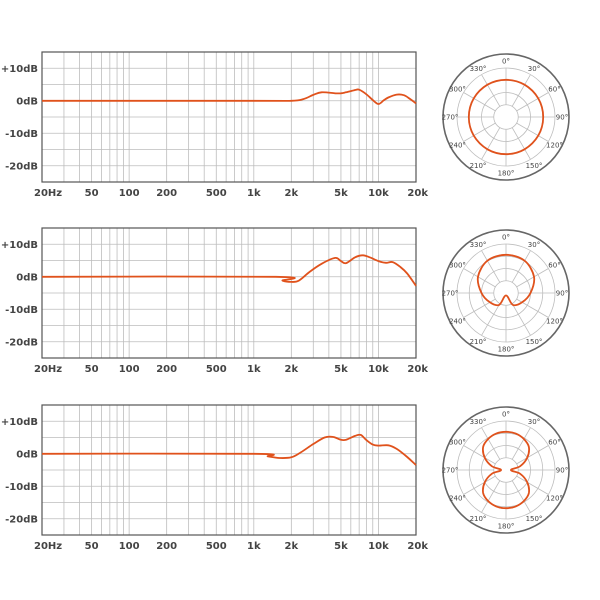  I want to click on polar-angle-label: 60°, so click(554, 90).